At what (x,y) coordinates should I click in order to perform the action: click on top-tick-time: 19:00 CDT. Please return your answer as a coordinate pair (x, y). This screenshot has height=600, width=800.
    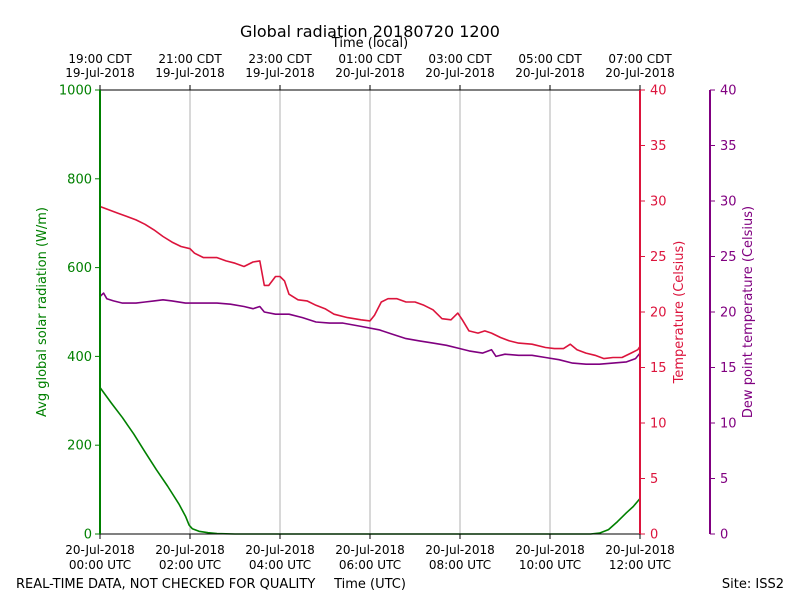
    Looking at the image, I should click on (100, 59).